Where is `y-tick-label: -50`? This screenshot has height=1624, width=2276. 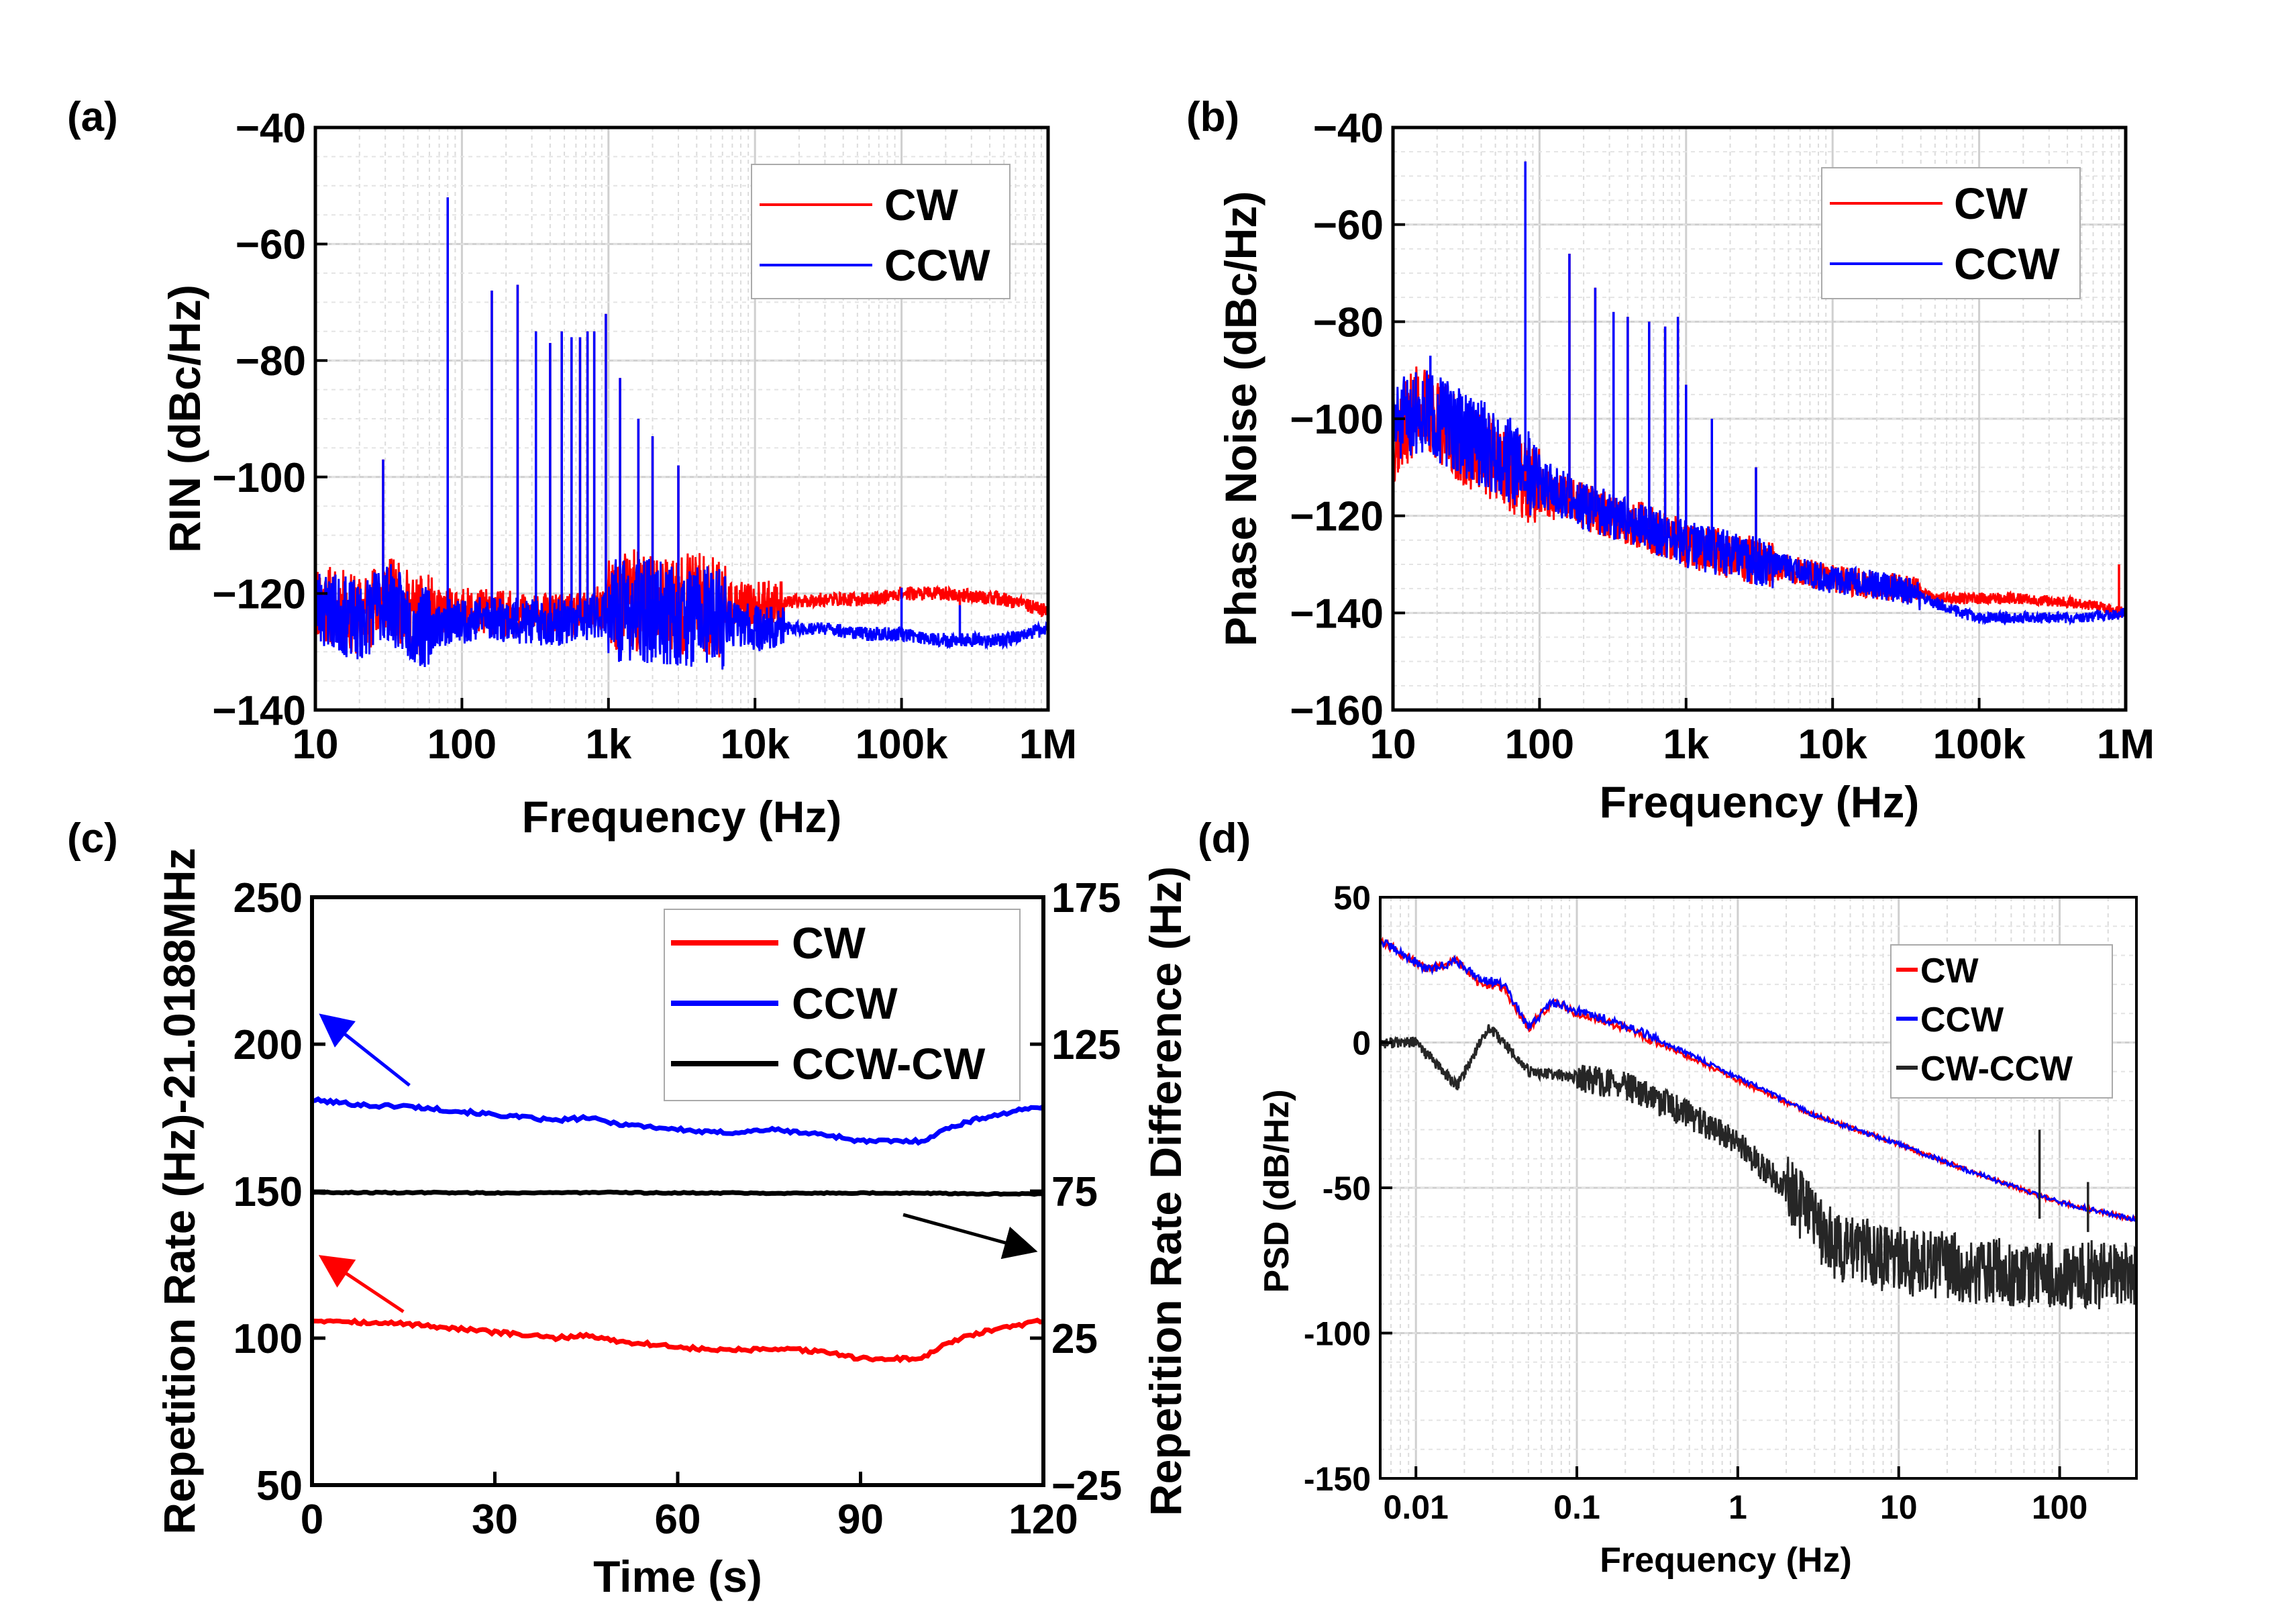
y-tick-label: -50 is located at coordinates (1347, 1189).